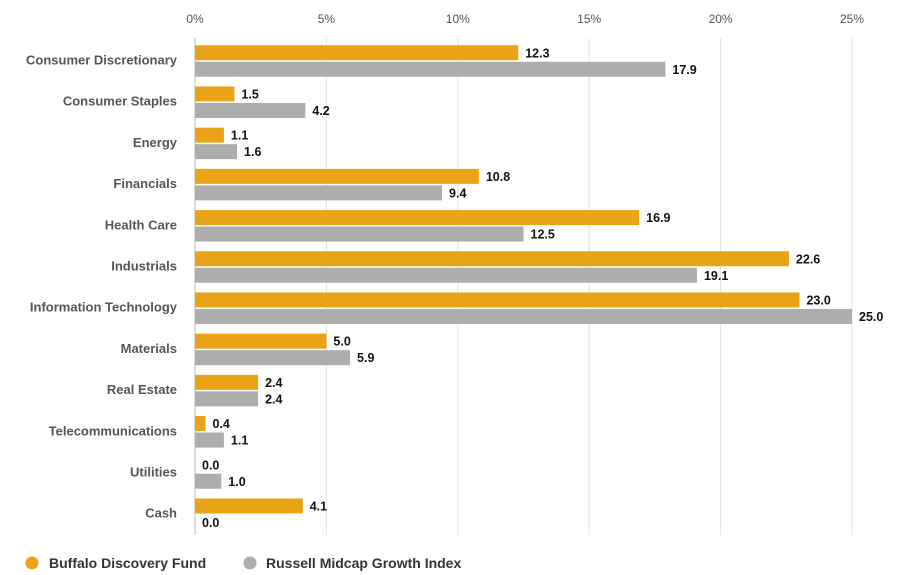 Image resolution: width=899 pixels, height=575 pixels. Describe the element at coordinates (142, 389) in the screenshot. I see `category-label: Real Estate` at that location.